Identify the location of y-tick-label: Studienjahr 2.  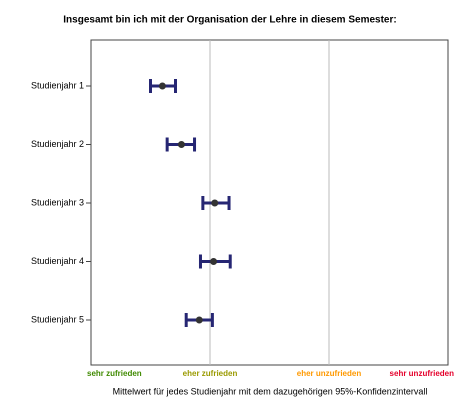
(57, 144).